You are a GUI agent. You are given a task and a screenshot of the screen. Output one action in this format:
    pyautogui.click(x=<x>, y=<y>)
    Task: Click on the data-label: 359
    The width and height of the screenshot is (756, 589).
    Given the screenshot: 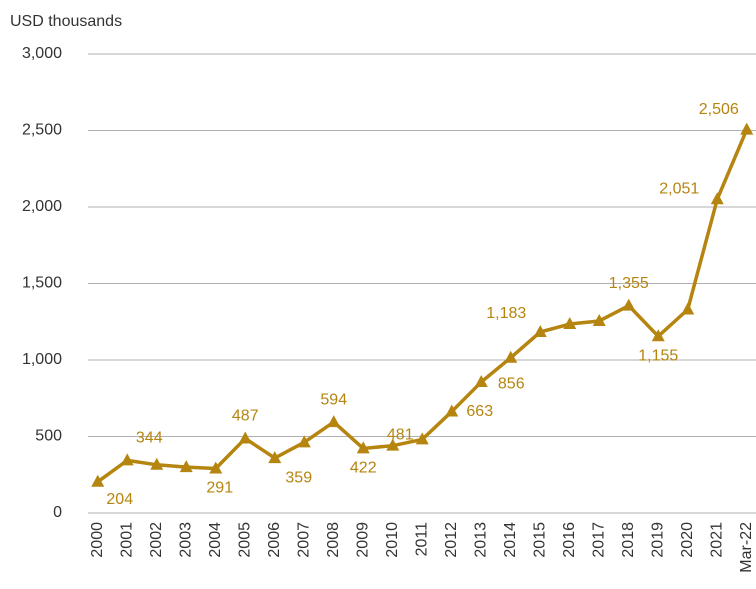 What is the action you would take?
    pyautogui.click(x=298, y=477)
    